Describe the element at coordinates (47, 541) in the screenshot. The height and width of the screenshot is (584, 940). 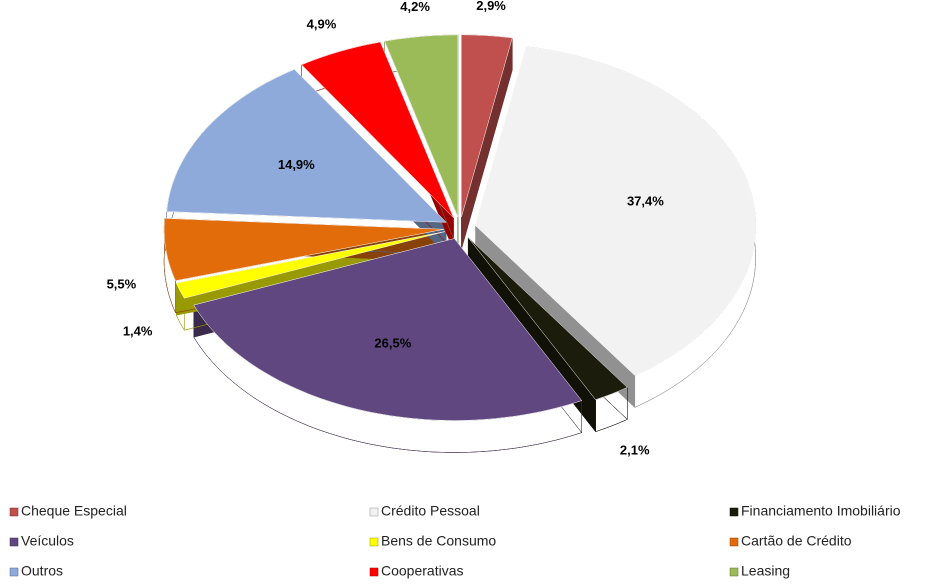
I see `legend-label: Veículos` at that location.